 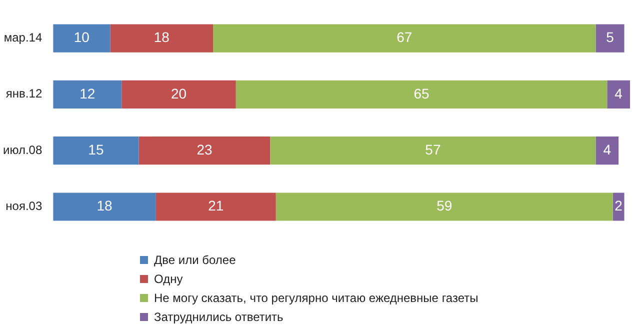 I want to click on legend-label: Одну, so click(x=168, y=279).